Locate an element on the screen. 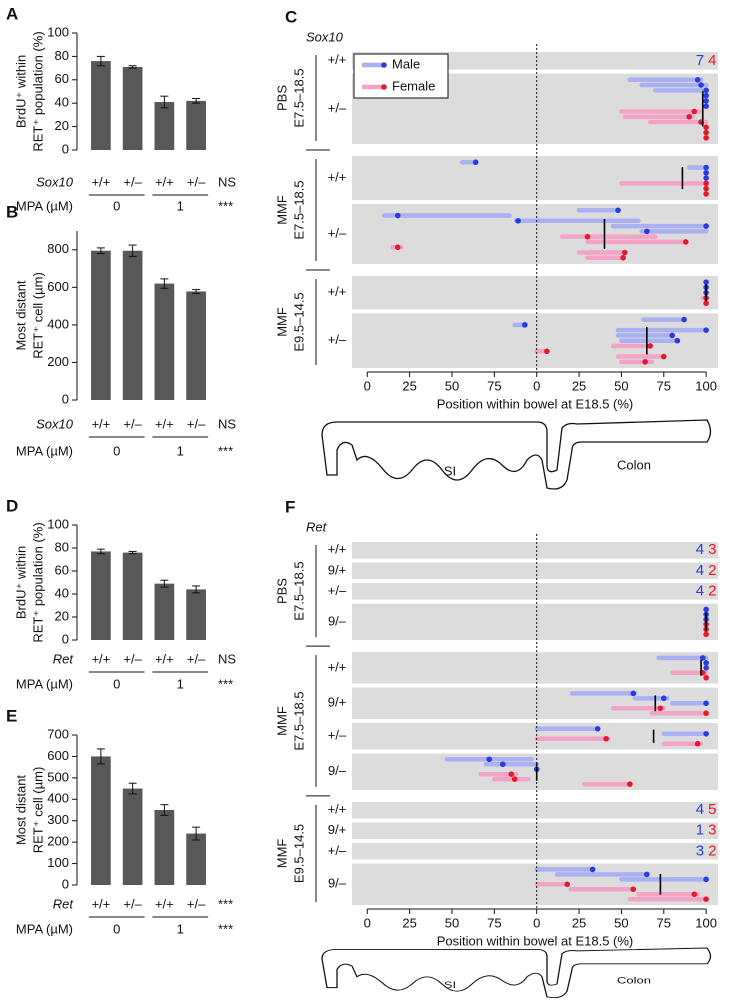 The width and height of the screenshot is (737, 1000). y-axis-label: BrdU⁺ within is located at coordinates (20, 582).